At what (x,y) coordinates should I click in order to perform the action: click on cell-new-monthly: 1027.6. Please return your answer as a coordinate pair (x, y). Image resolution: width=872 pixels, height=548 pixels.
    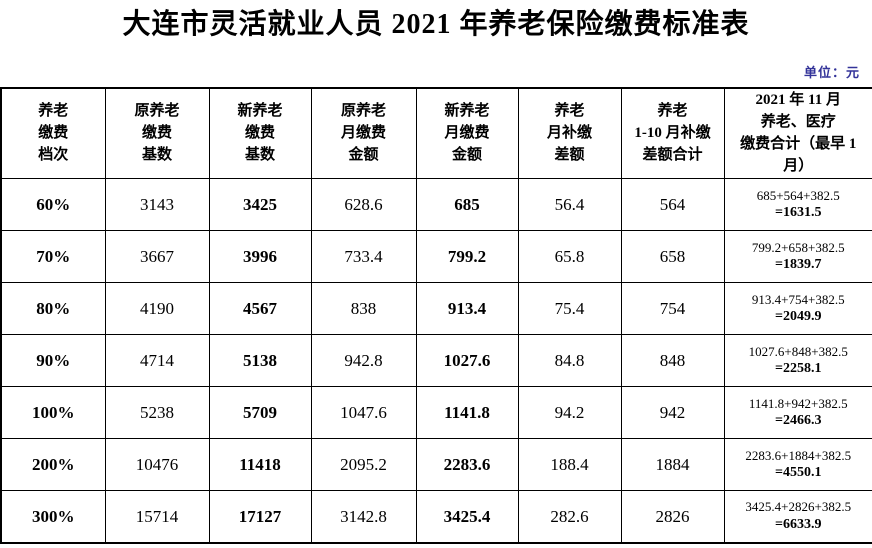
    Looking at the image, I should click on (467, 361).